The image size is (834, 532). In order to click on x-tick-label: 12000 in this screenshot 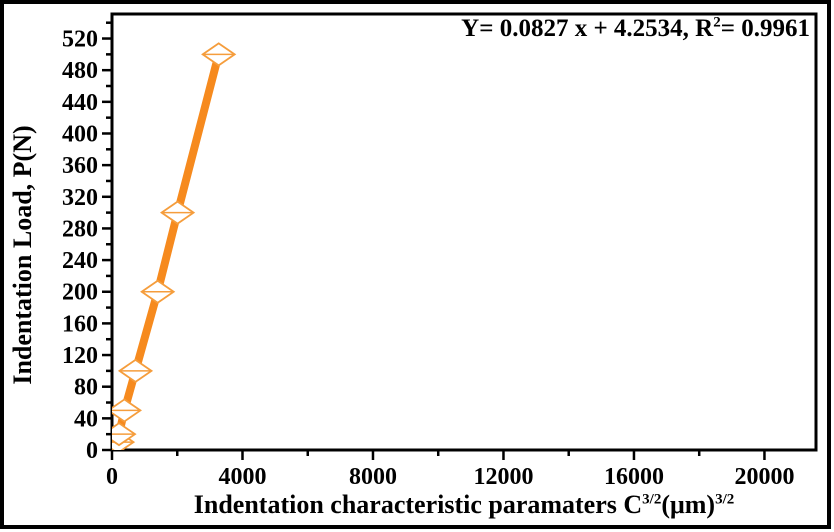, I will do `click(503, 477)`.